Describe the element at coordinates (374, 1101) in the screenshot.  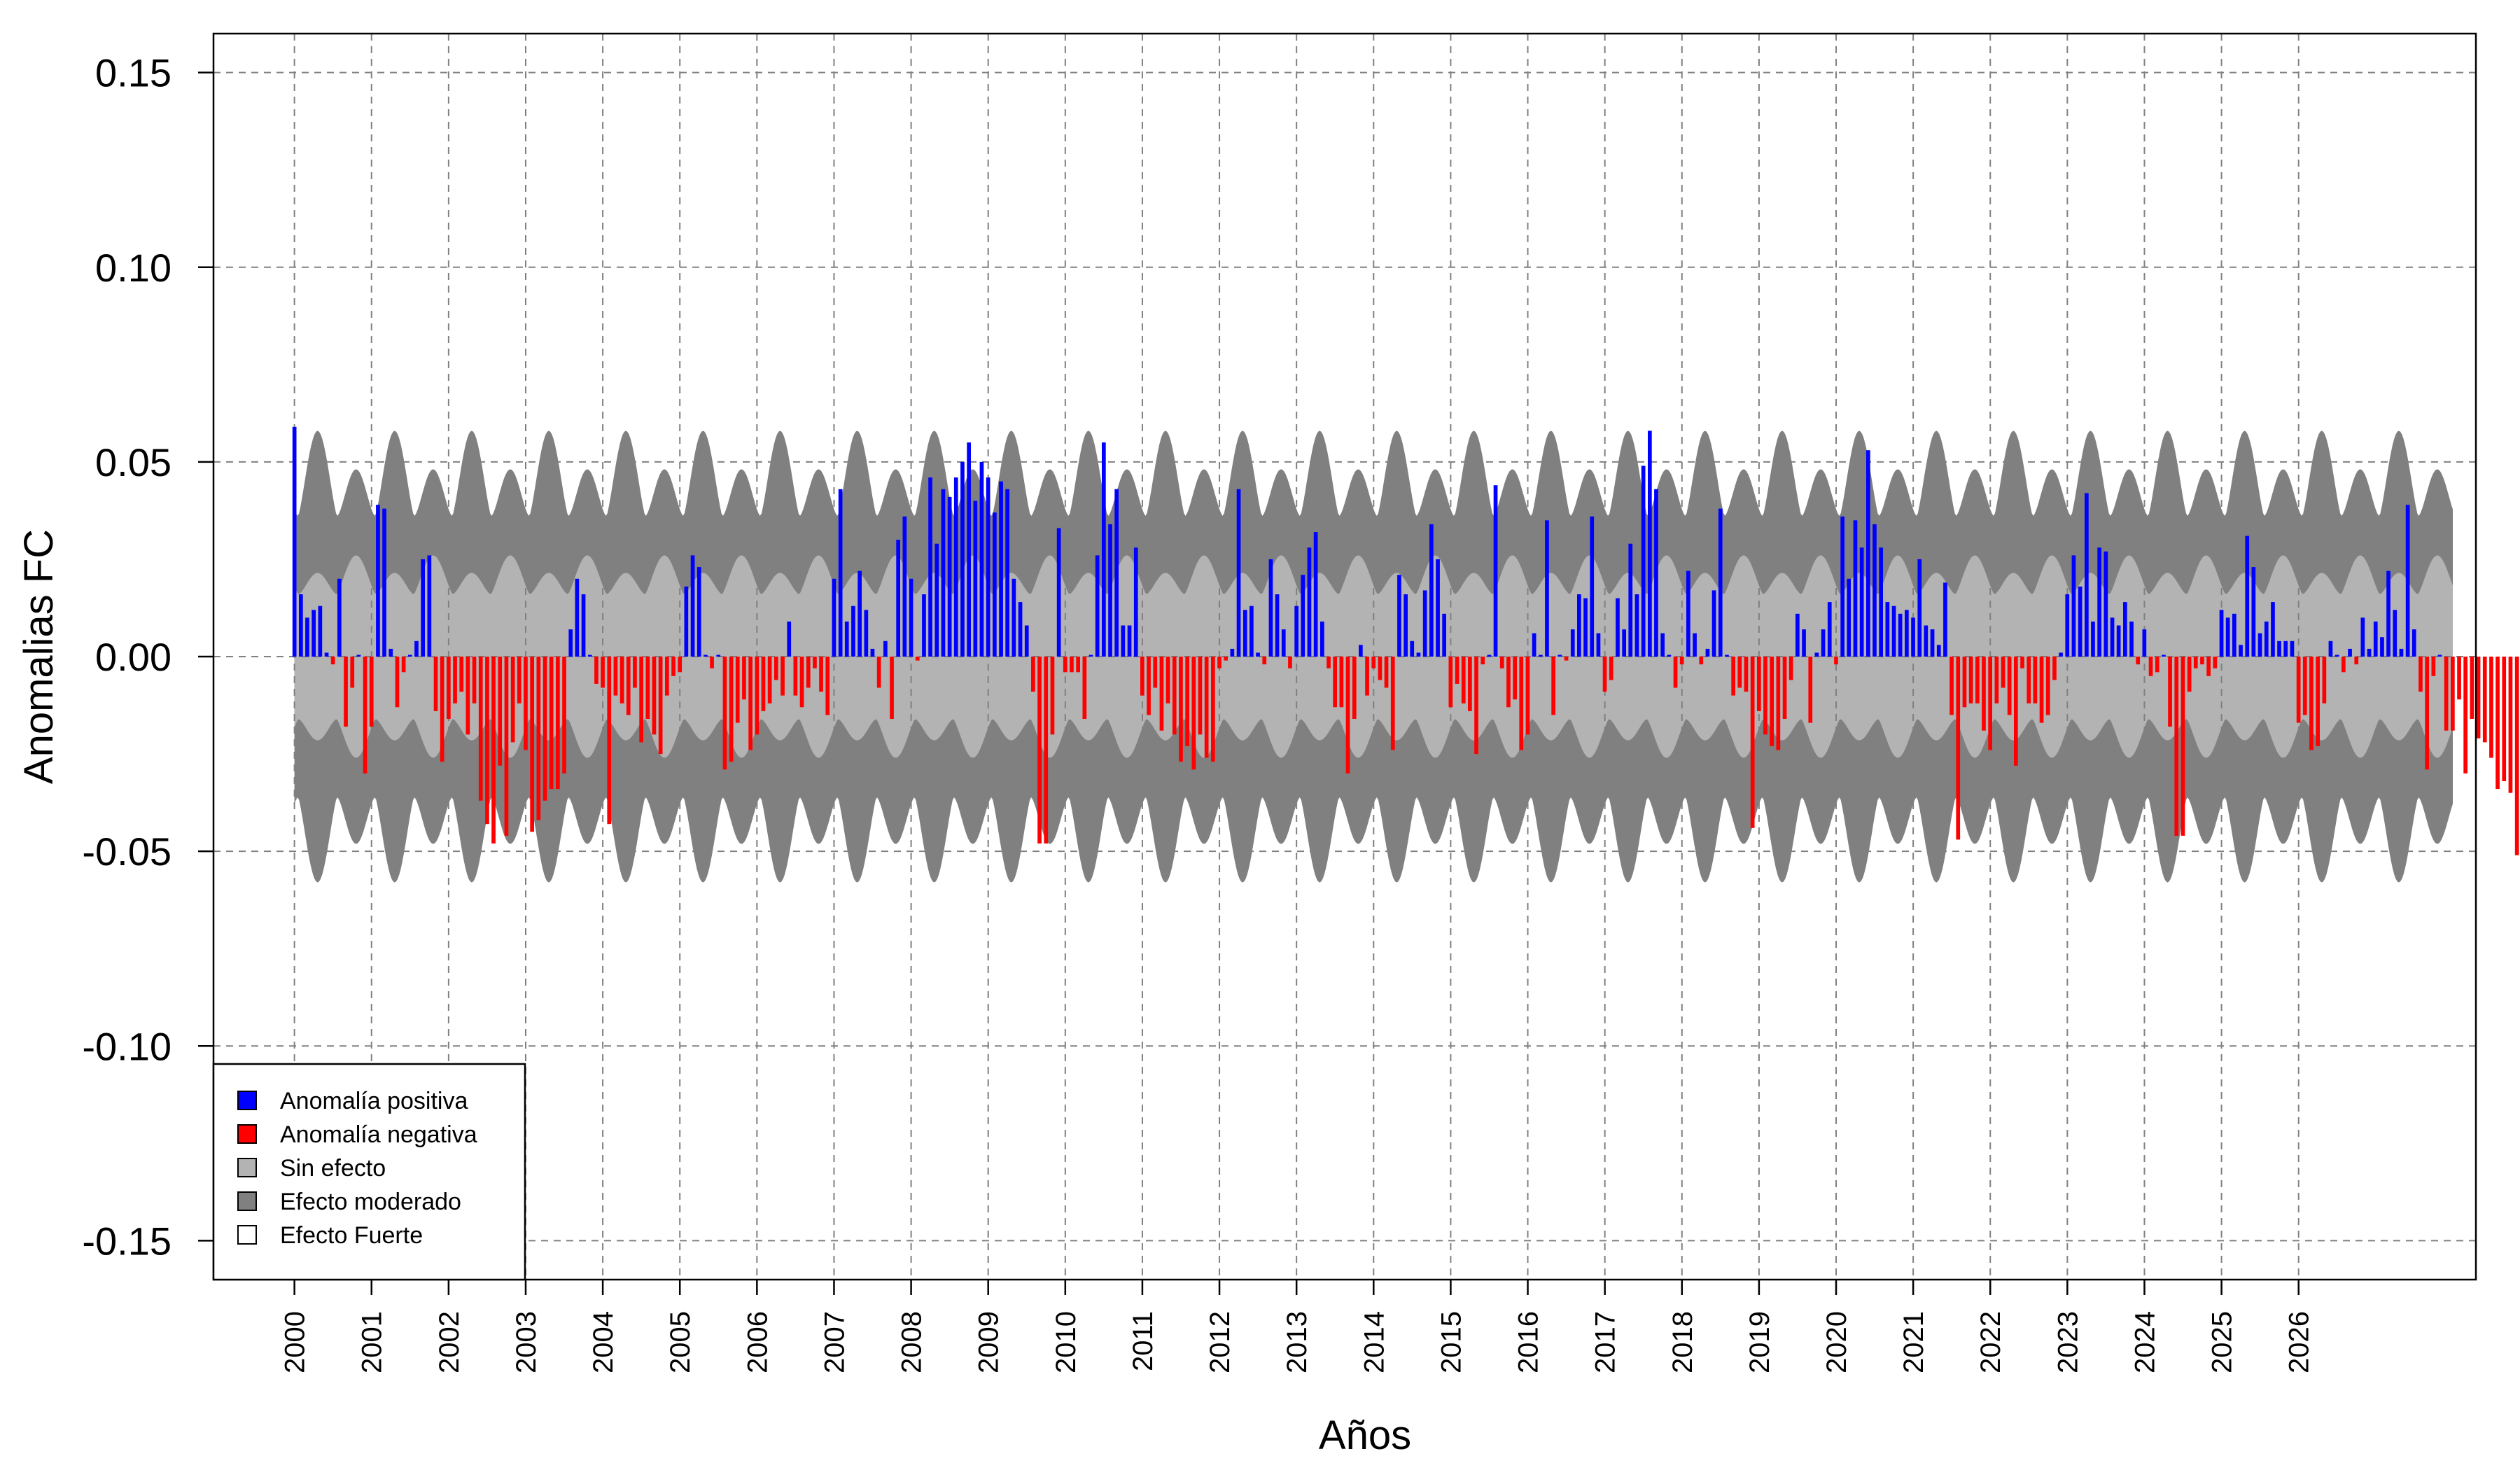
I see `legend-label-0: Anomalía positiva` at that location.